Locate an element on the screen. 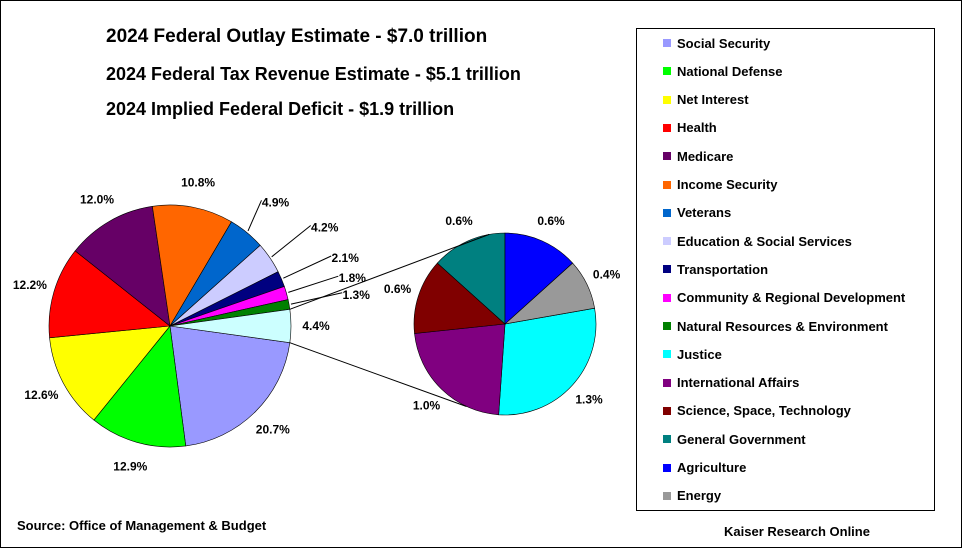 This screenshot has height=550, width=964. slice-general-government is located at coordinates (471, 278).